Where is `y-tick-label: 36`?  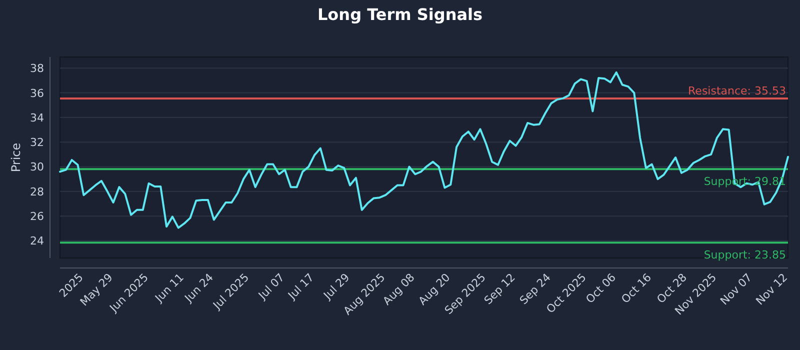
y-tick-label: 36 is located at coordinates (37, 93).